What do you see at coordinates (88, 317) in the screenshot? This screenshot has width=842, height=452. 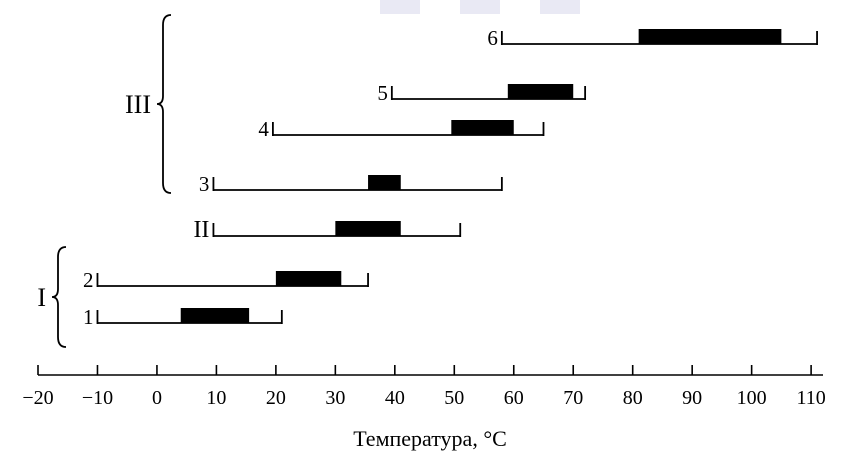 I see `range-label: 1` at bounding box center [88, 317].